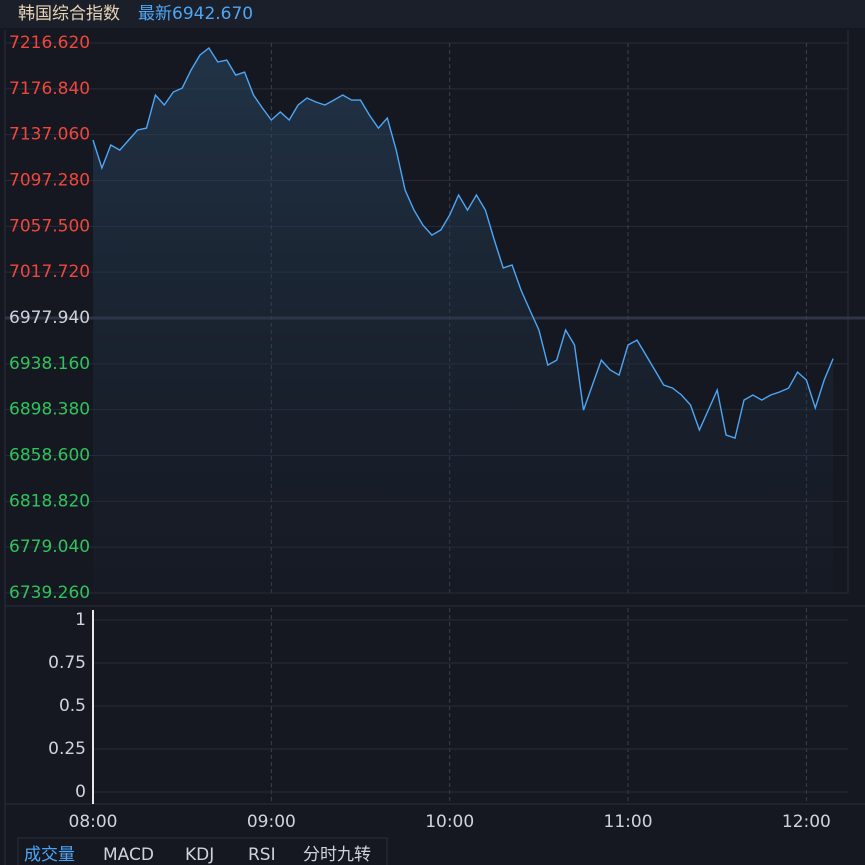 This screenshot has height=865, width=865. What do you see at coordinates (49, 501) in the screenshot?
I see `y-tick-label: 6818.820` at bounding box center [49, 501].